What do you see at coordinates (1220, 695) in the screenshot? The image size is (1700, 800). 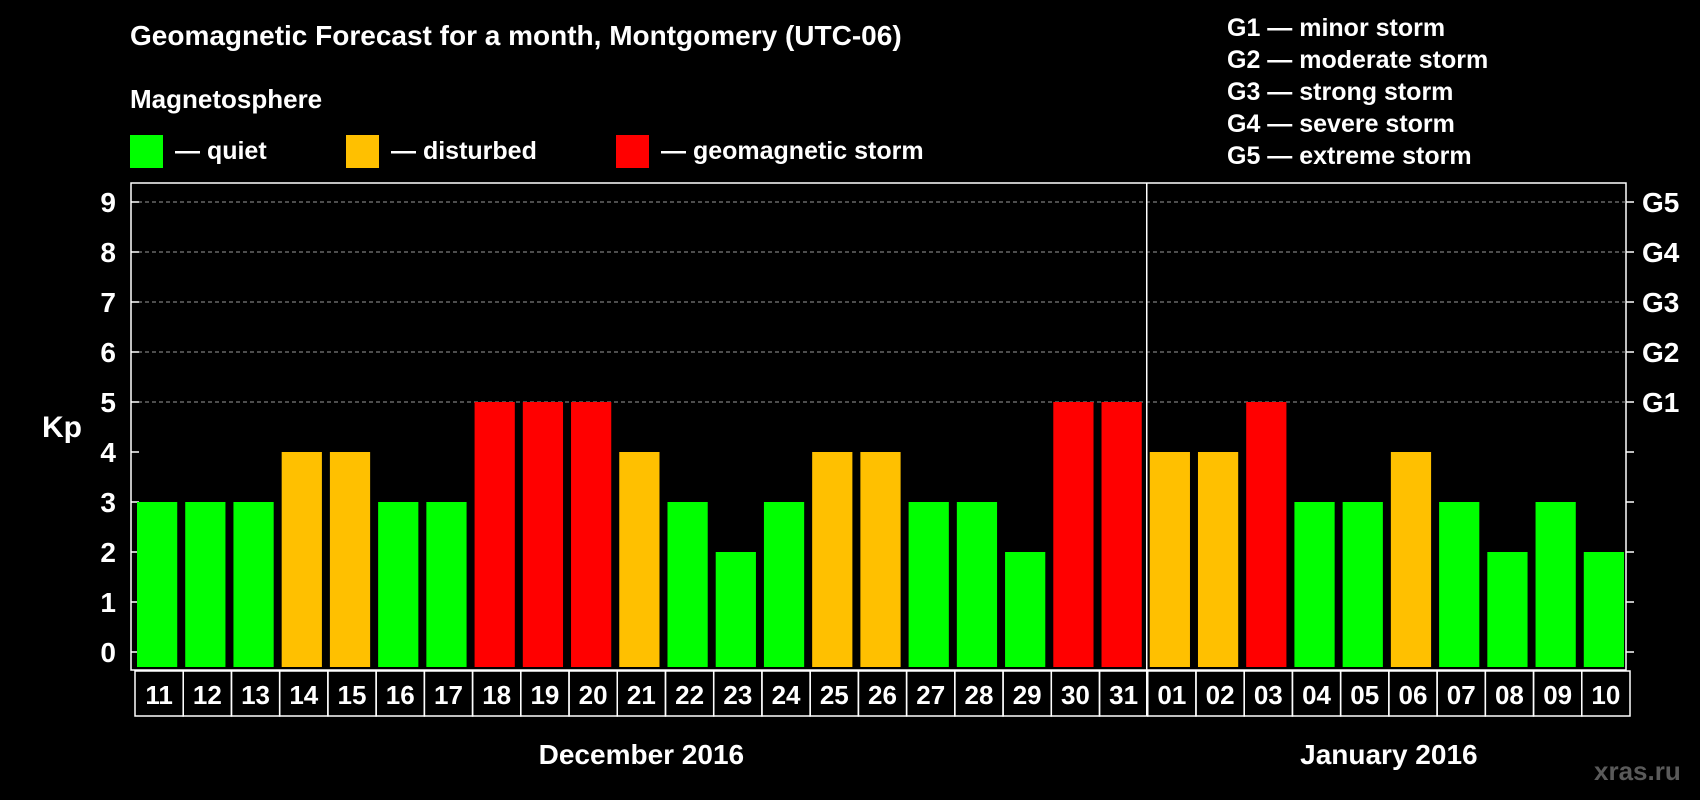 I see `day-label-02: 02` at bounding box center [1220, 695].